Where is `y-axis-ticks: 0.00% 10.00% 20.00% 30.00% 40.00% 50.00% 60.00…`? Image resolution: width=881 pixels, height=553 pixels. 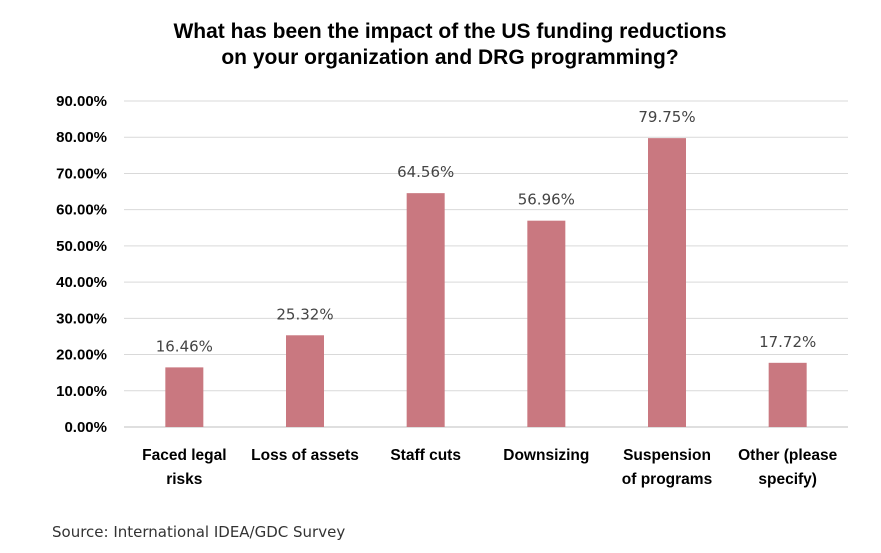 y-axis-ticks: 0.00% 10.00% 20.00% 30.00% 40.00% 50.00% 60.00… is located at coordinates (81, 264).